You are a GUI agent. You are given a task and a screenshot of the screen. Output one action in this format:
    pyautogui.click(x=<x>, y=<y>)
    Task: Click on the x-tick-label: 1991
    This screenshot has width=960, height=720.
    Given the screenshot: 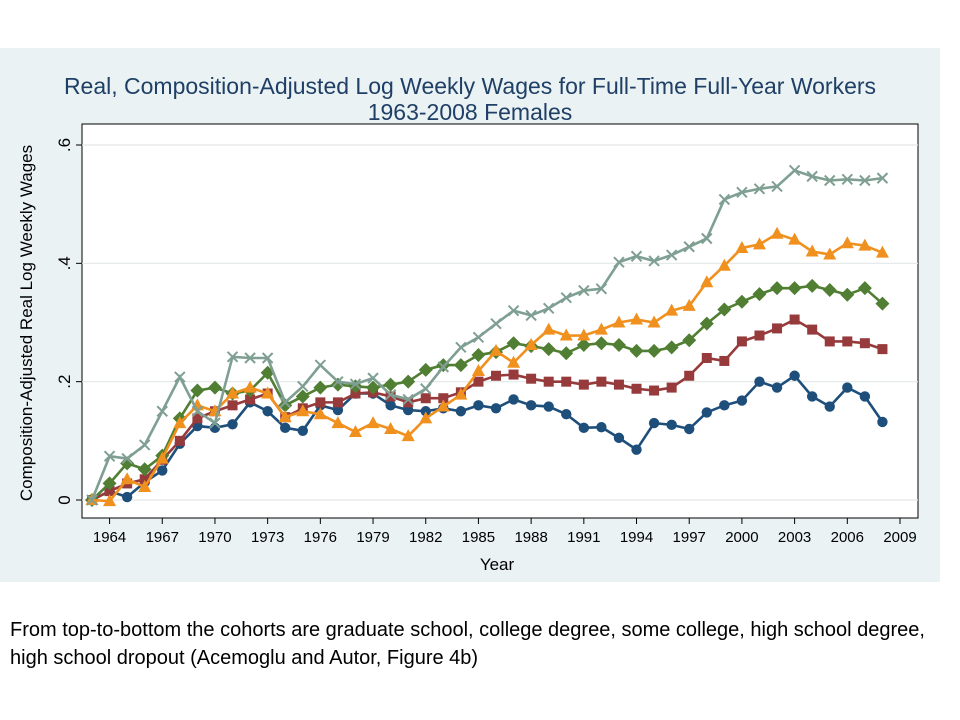 What is the action you would take?
    pyautogui.click(x=583, y=537)
    